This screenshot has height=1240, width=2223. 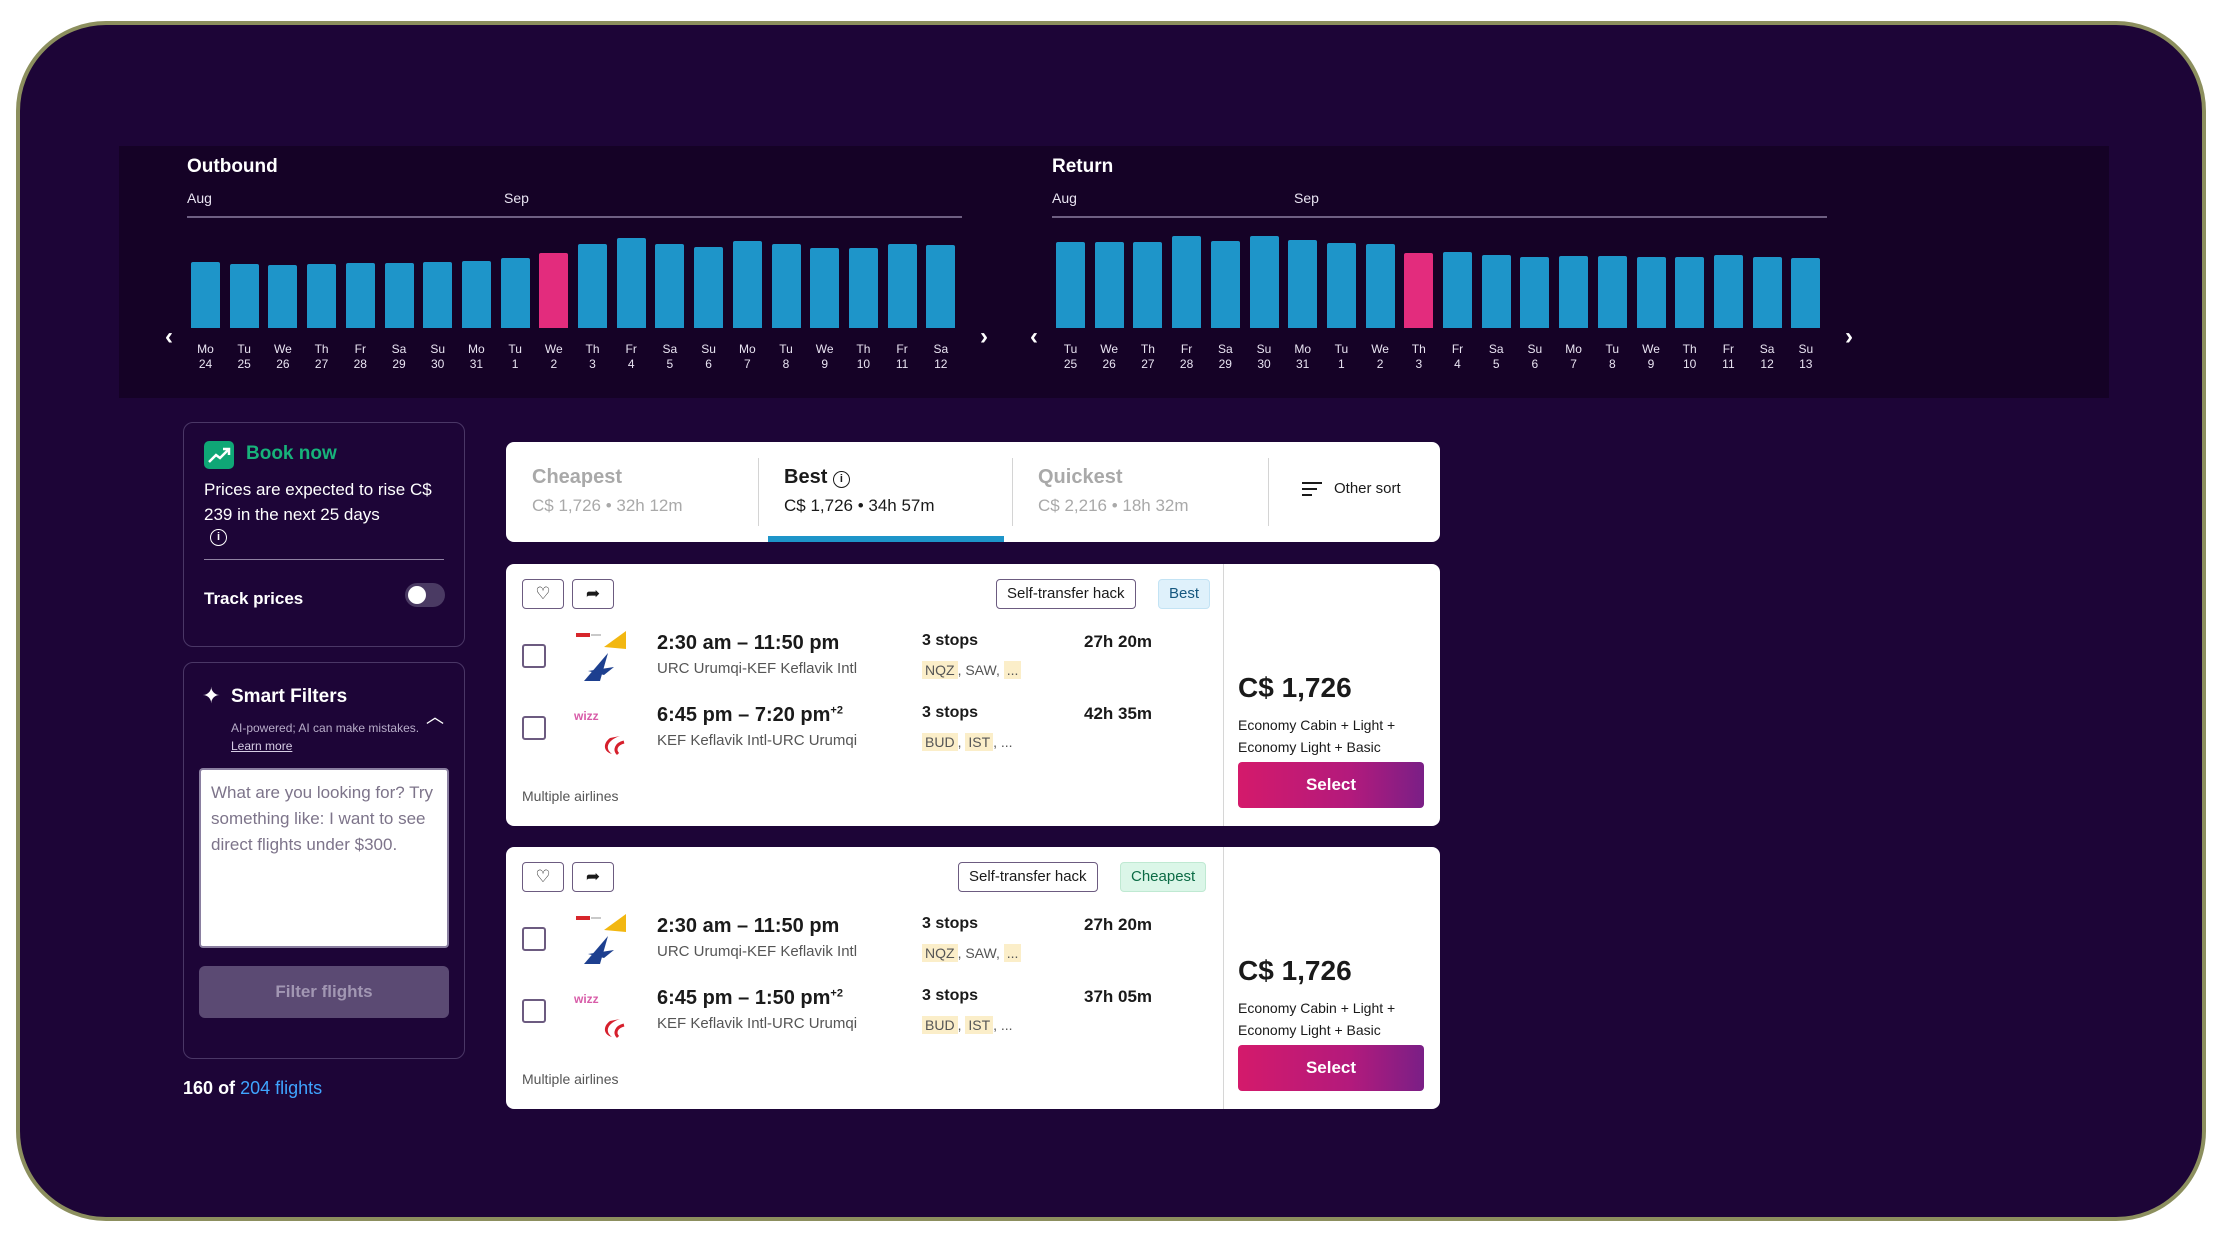 What do you see at coordinates (1264, 357) in the screenshot?
I see `return-day-label: Su 30` at bounding box center [1264, 357].